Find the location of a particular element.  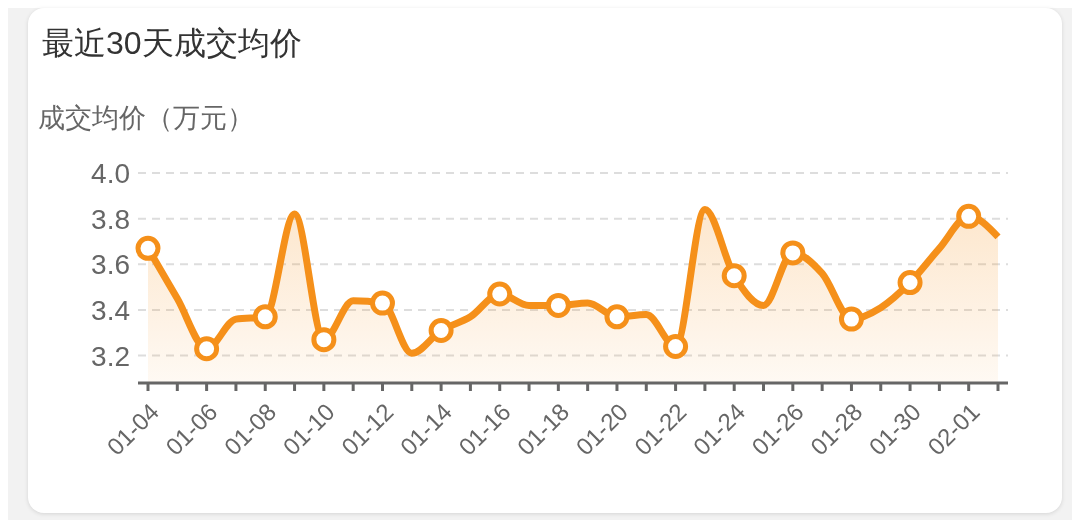

y-axis-title: 成交均价（万元） is located at coordinates (146, 118).